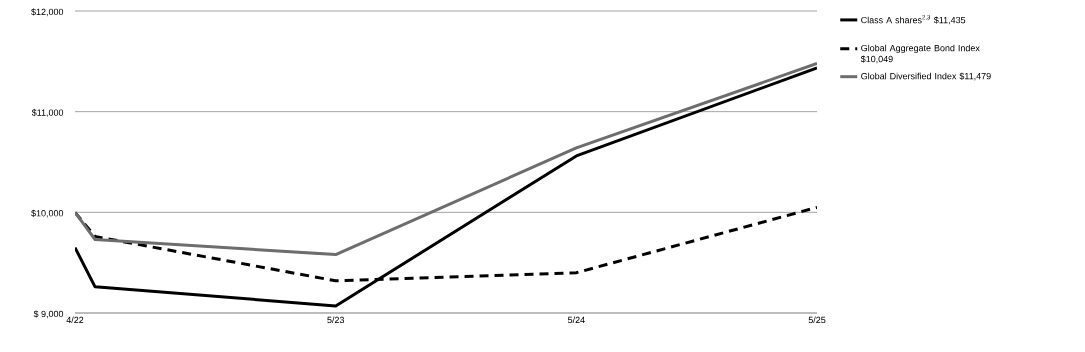  I want to click on legend-label: Class A shares$^{2,3}$ $11,435, so click(913, 20).